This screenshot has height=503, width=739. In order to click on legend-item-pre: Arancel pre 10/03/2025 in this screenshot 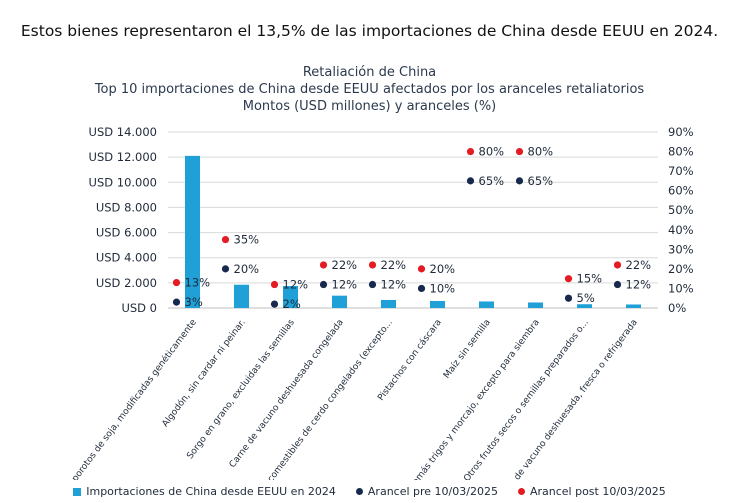, I will do `click(426, 491)`.